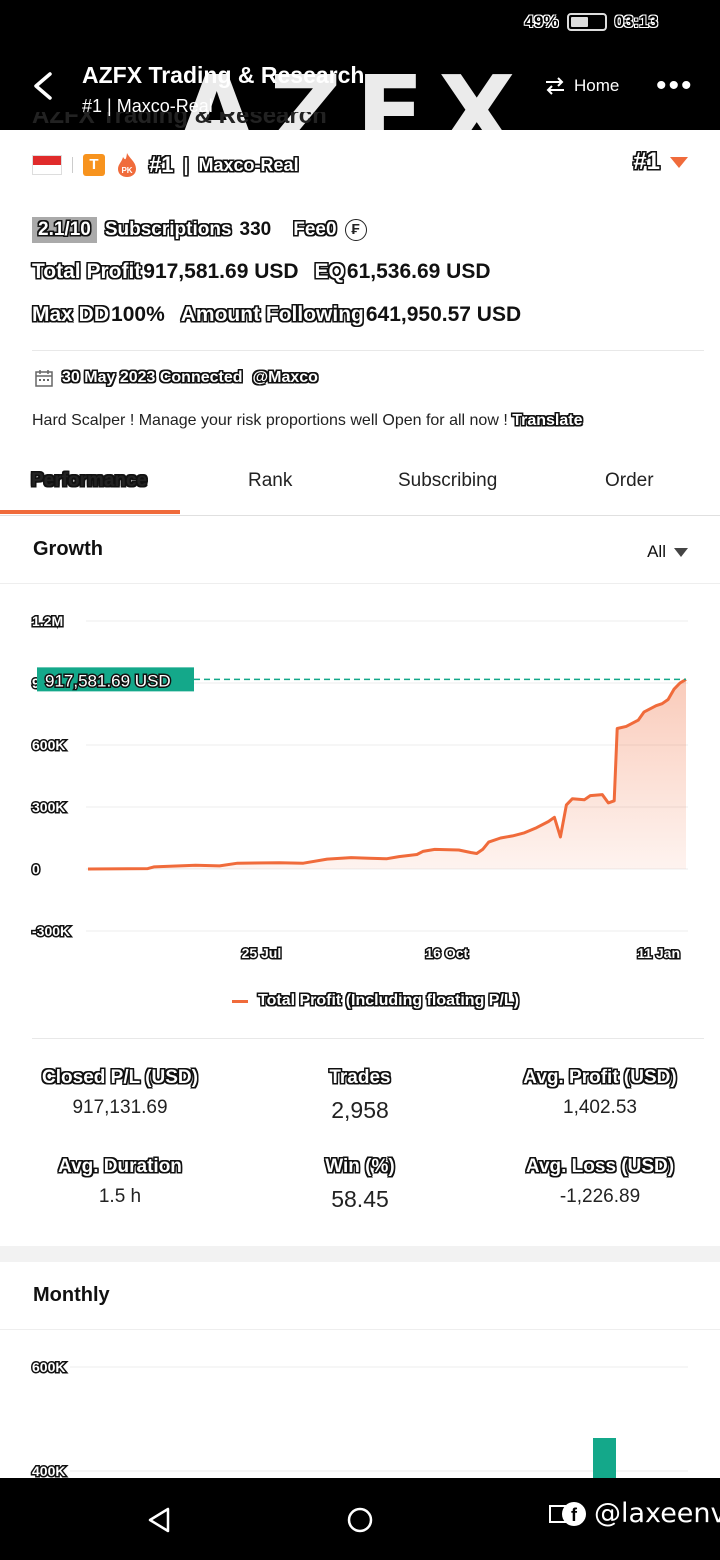  I want to click on total-profit-label: Total Profit, so click(87, 271).